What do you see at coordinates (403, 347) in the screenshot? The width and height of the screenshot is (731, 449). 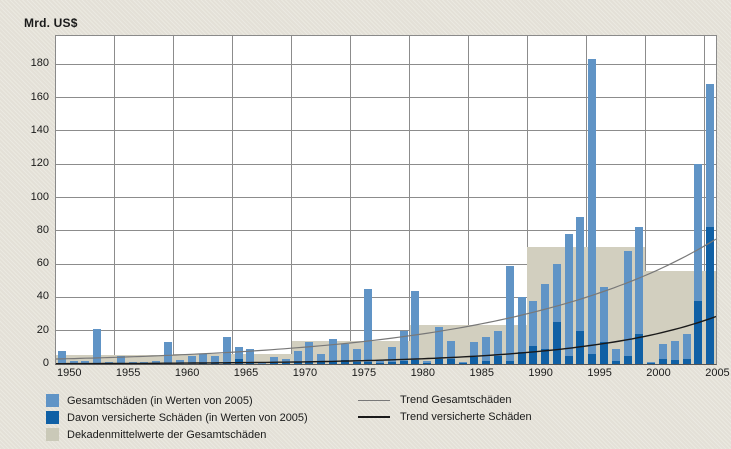 I see `bar-total-1979` at bounding box center [403, 347].